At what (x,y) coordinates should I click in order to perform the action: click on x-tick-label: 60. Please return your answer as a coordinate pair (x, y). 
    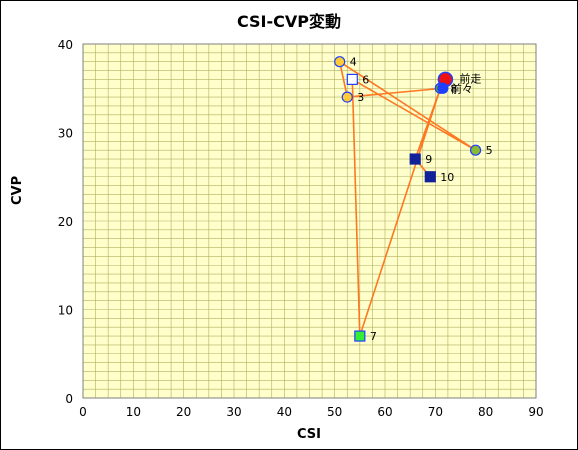
    Looking at the image, I should click on (384, 412).